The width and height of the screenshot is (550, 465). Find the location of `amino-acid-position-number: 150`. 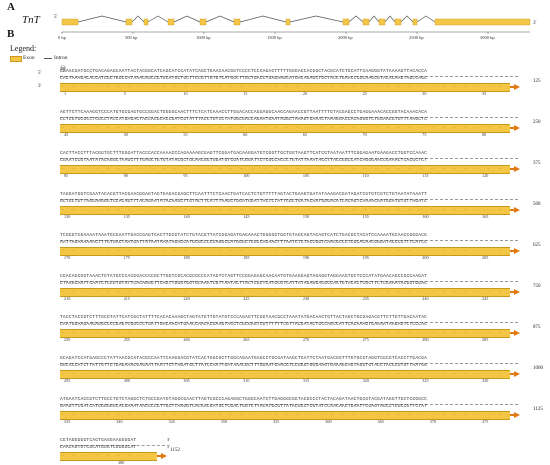

amino-acid-position-number: 150 is located at coordinates (306, 216).